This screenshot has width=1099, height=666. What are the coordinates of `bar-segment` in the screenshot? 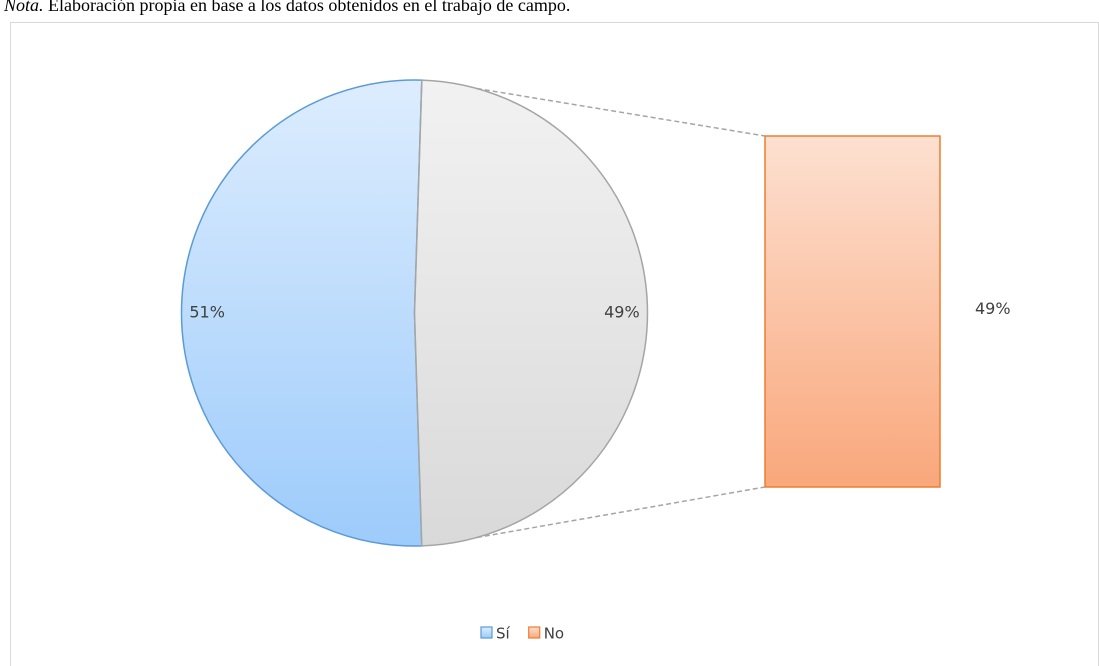 It's located at (852, 311).